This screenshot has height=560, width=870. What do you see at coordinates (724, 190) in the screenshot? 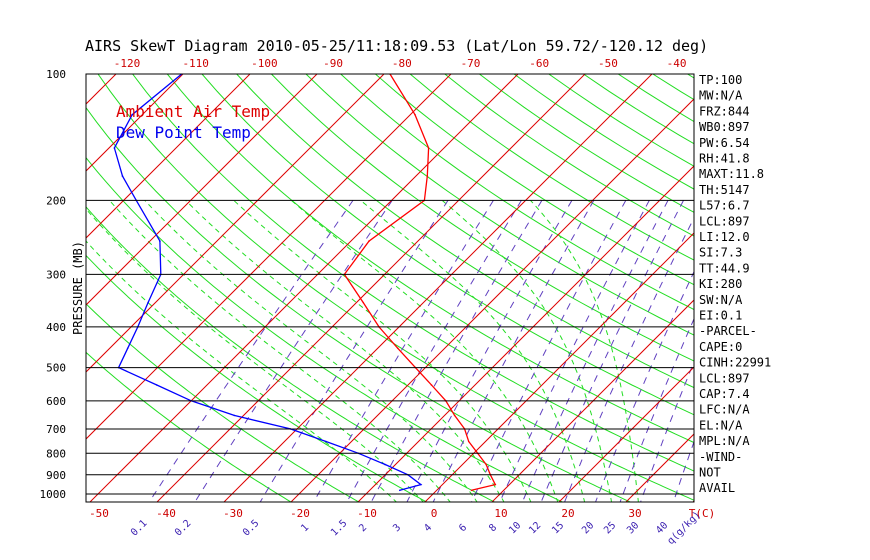
I see `index-item: TH:5147` at bounding box center [724, 190].